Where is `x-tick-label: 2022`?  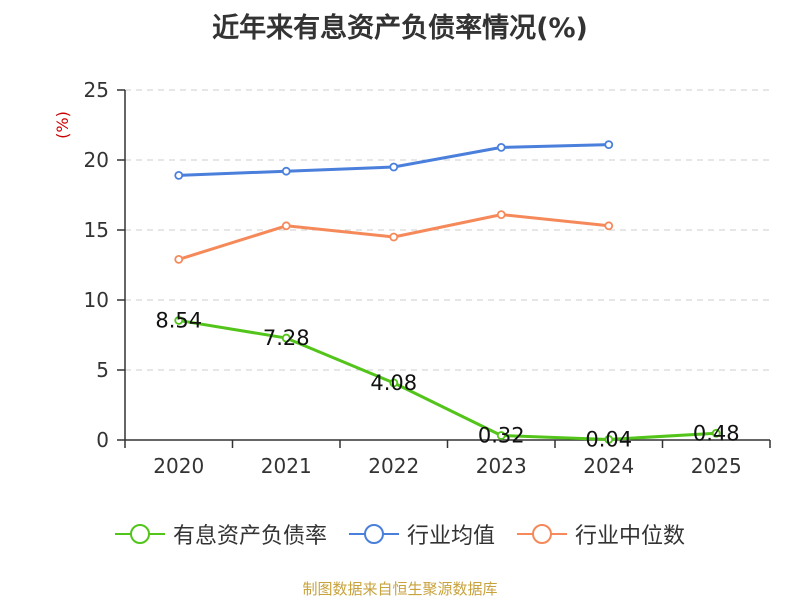
x-tick-label: 2022 is located at coordinates (393, 466).